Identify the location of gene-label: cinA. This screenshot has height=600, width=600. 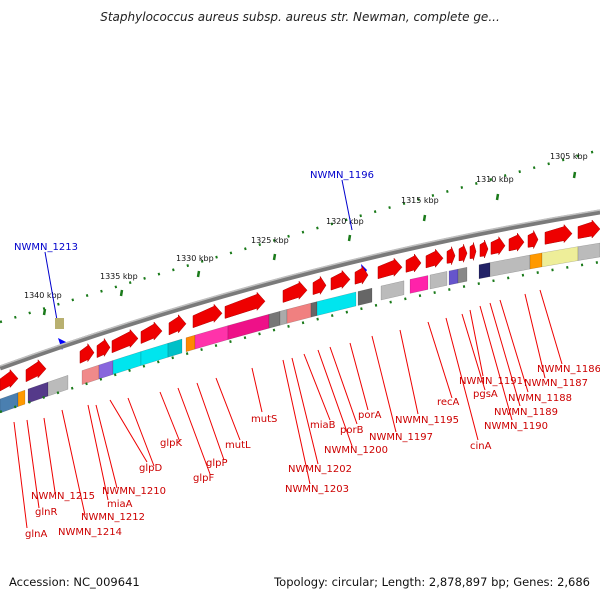
(481, 446).